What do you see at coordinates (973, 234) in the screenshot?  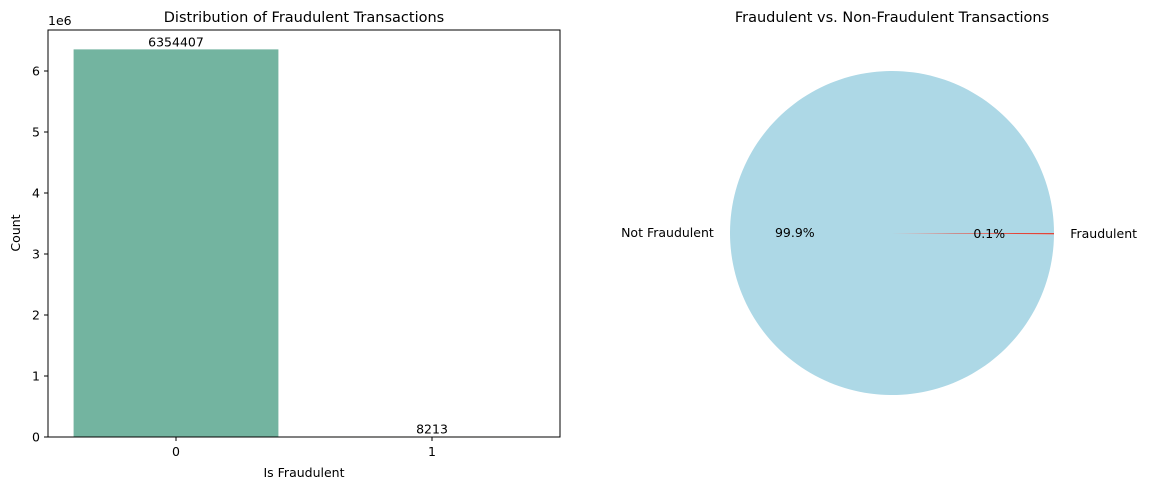 I see `pie-slice-fraudulent` at bounding box center [973, 234].